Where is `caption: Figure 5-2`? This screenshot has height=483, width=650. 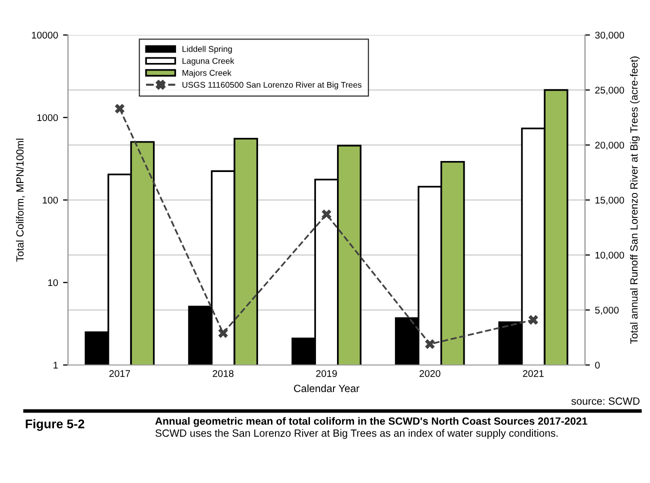 caption: Figure 5-2 is located at coordinates (55, 425).